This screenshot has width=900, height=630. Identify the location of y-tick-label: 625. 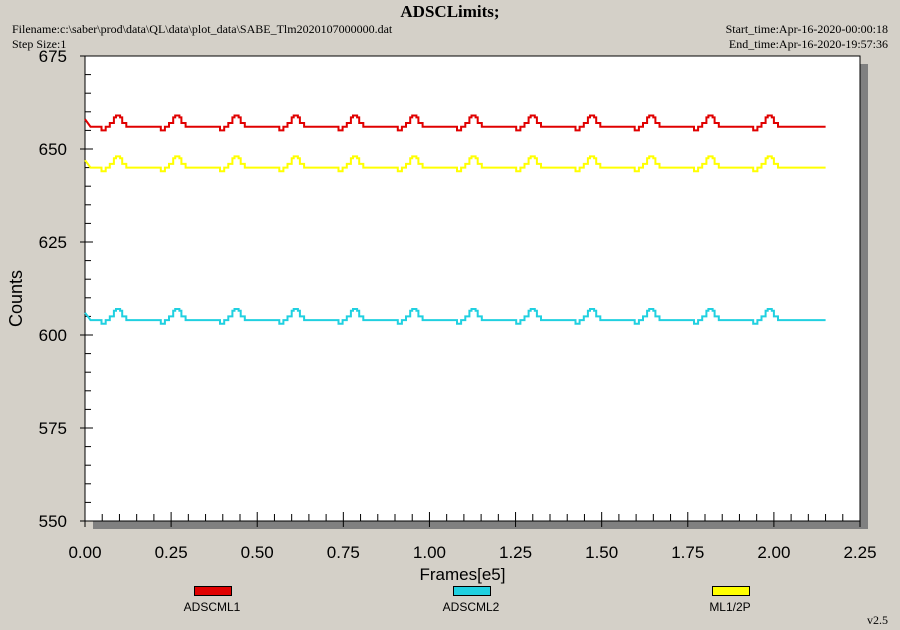
(53, 242).